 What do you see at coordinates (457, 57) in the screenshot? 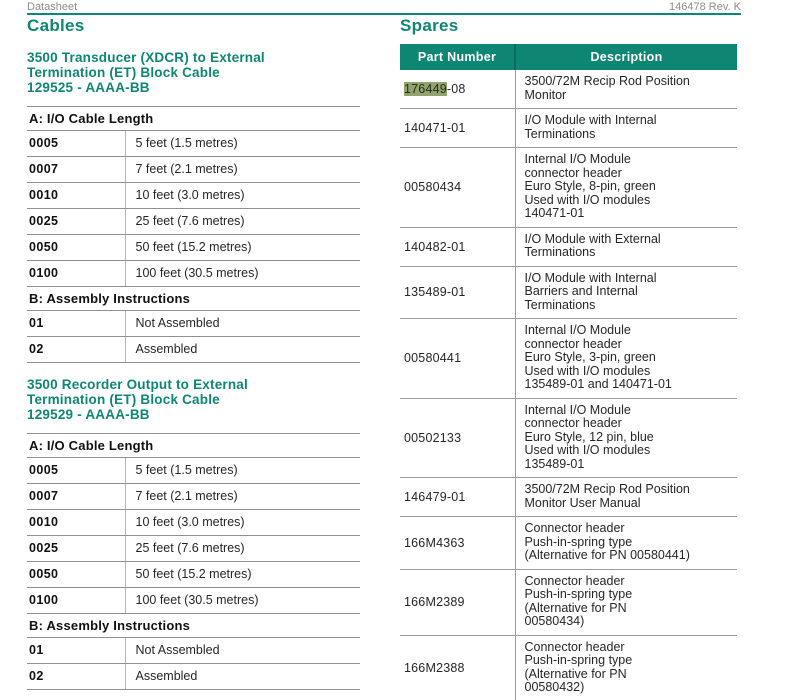
I see `col-header-part-number: Part Number` at bounding box center [457, 57].